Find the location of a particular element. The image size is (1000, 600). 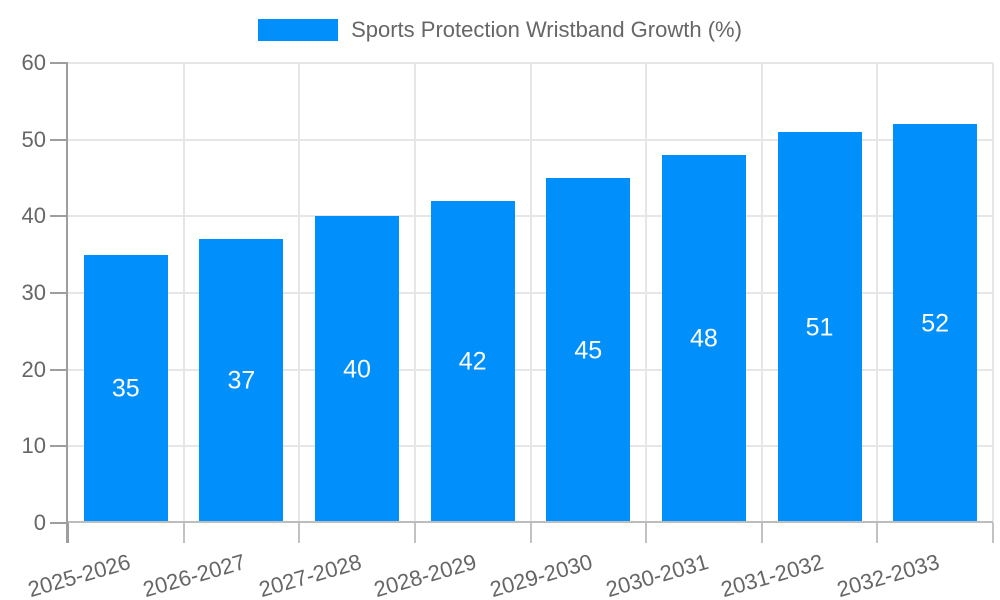

legend-swatch is located at coordinates (298, 30).